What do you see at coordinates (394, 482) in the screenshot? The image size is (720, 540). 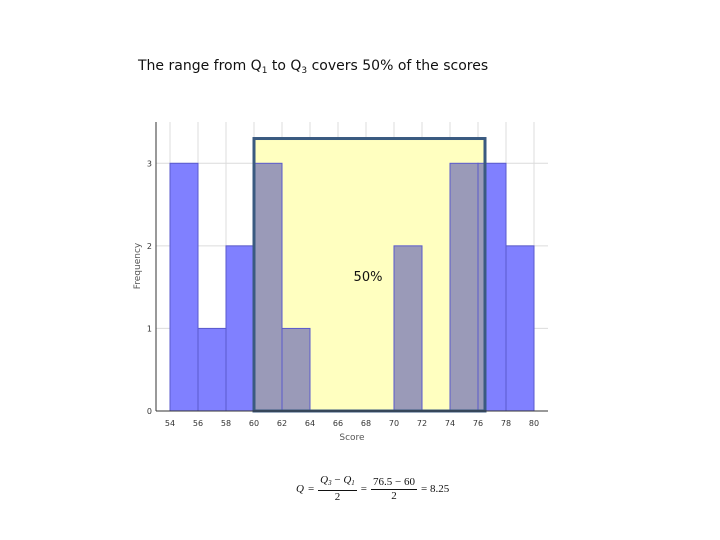 I see `formula-numerator-2: 76.5 − 60` at bounding box center [394, 482].